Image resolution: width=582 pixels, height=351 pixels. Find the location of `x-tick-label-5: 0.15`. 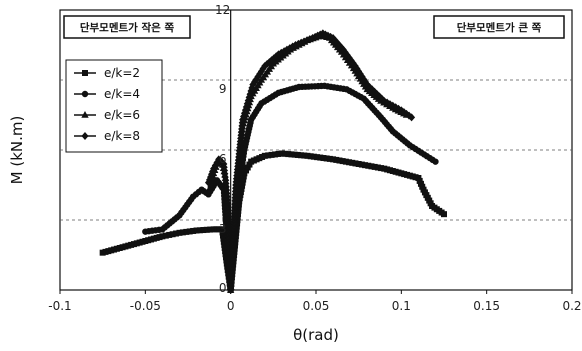

x-tick-label-5: 0.15 is located at coordinates (486, 306).